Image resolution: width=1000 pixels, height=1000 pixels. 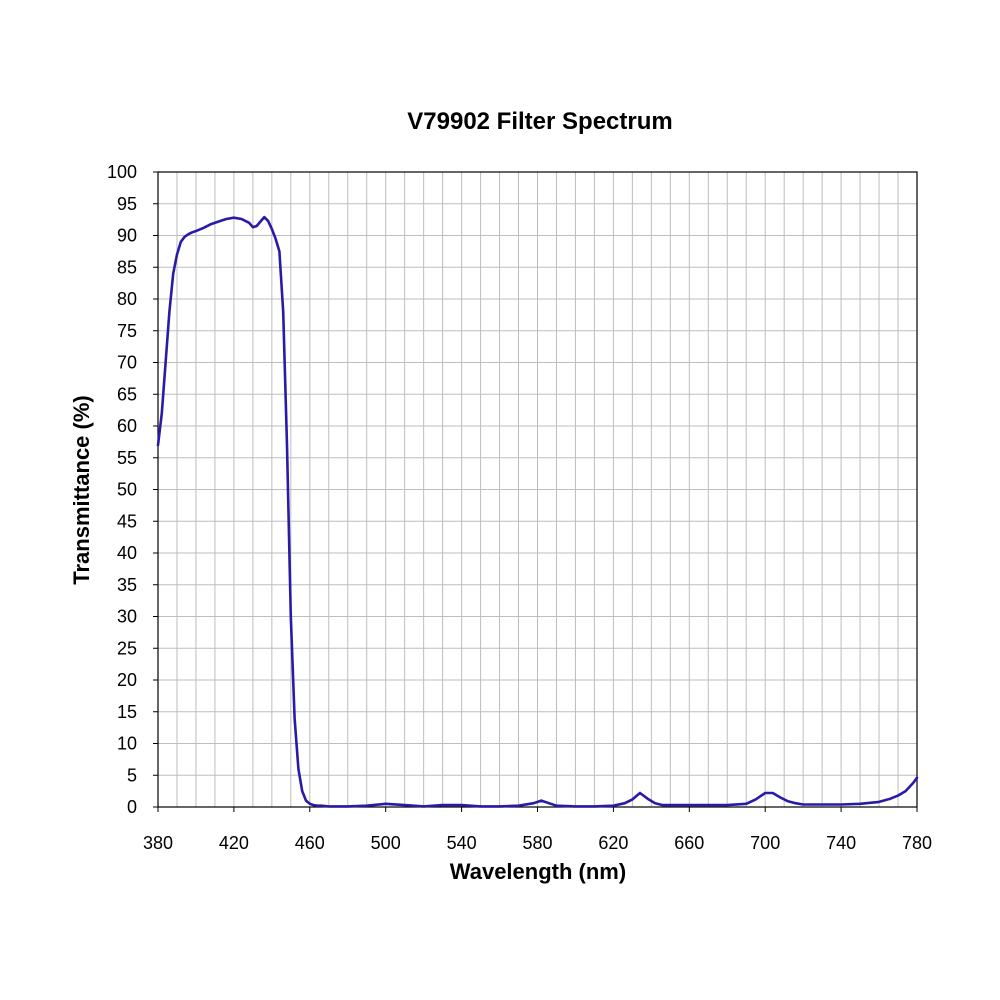 What do you see at coordinates (841, 843) in the screenshot?
I see `x-tick-label: 740` at bounding box center [841, 843].